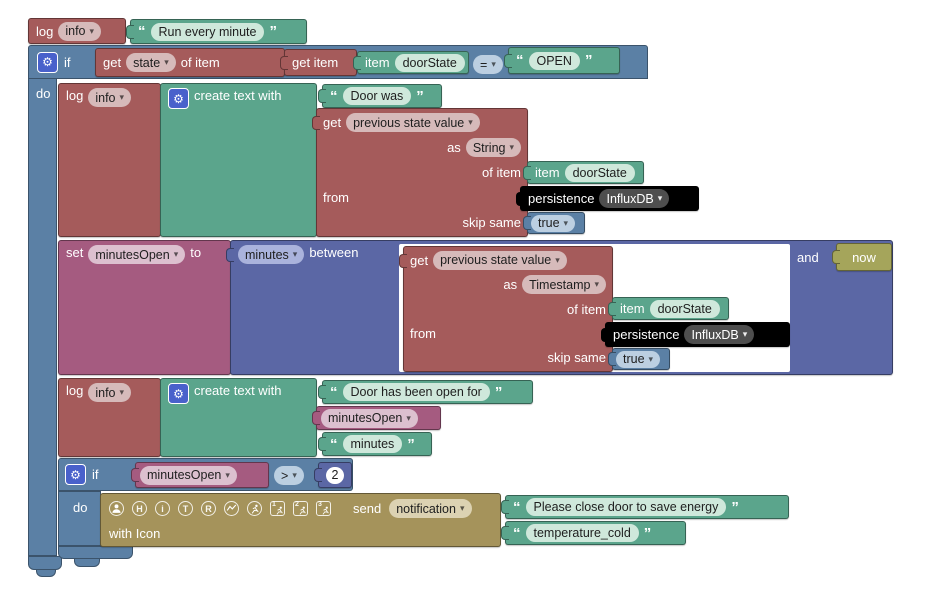 The width and height of the screenshot is (931, 591). What do you see at coordinates (576, 358) in the screenshot?
I see `skip-same-label: skip same` at bounding box center [576, 358].